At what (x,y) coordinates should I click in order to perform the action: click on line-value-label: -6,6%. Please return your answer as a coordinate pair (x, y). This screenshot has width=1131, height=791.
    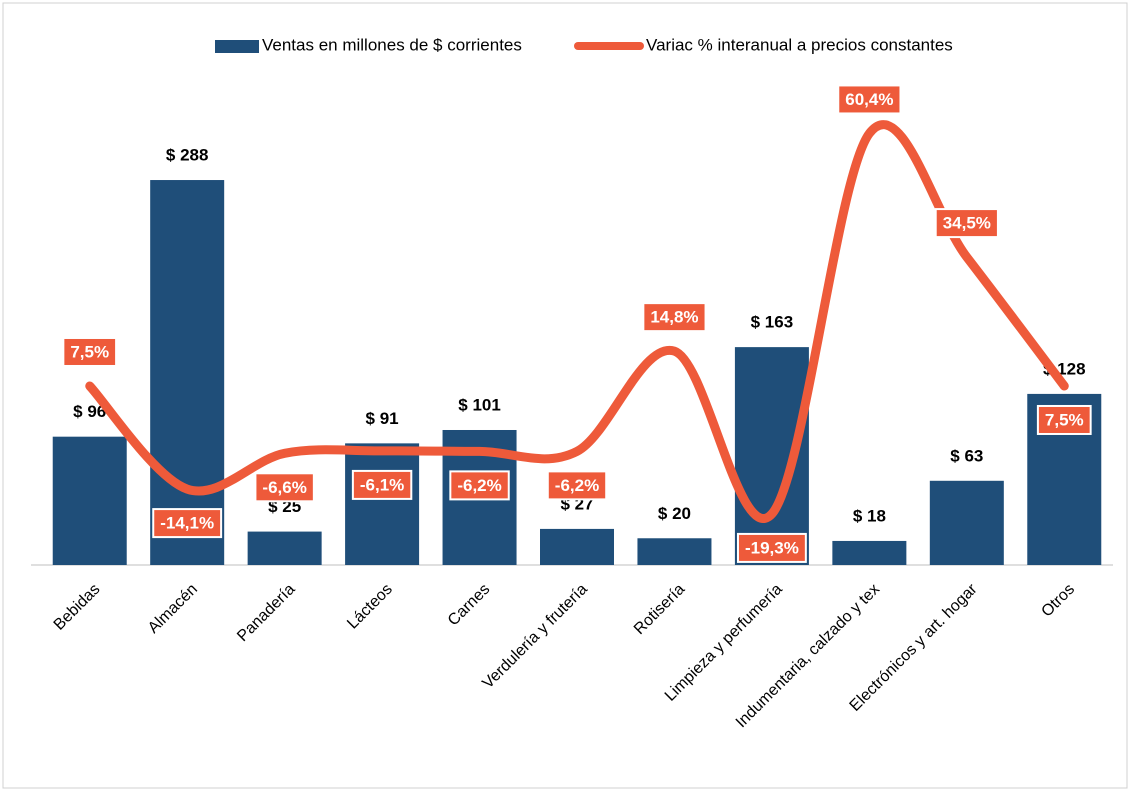
    Looking at the image, I should click on (284, 487).